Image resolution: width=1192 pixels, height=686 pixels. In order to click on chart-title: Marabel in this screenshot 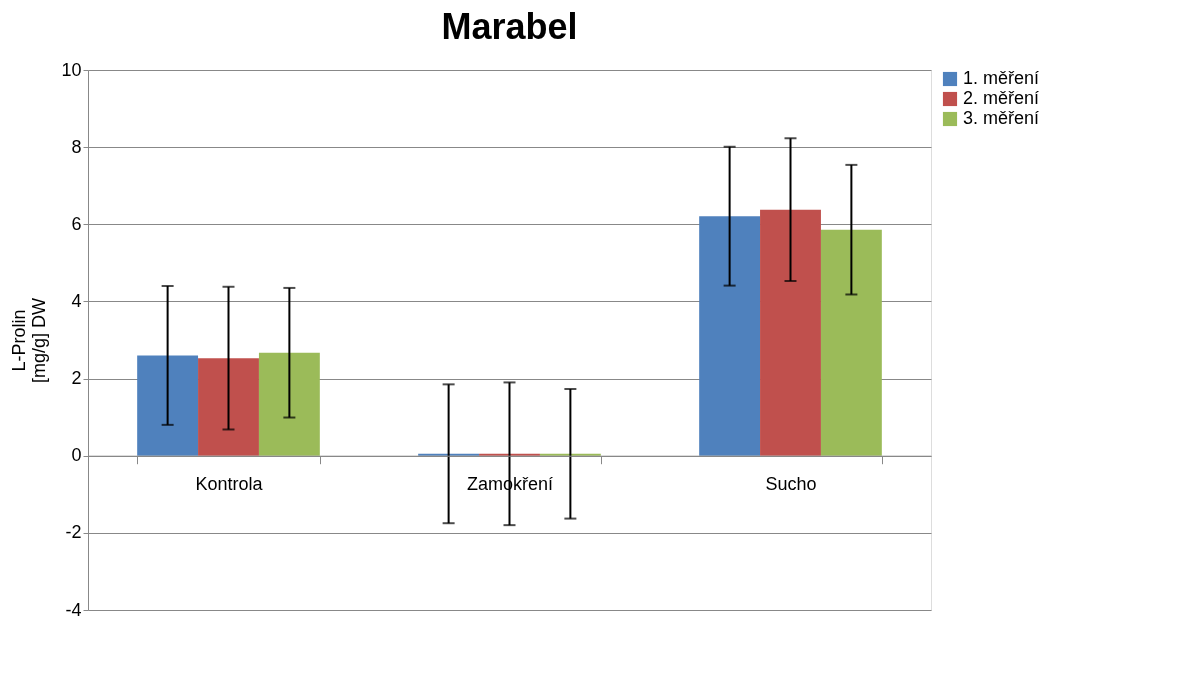, I will do `click(509, 26)`.